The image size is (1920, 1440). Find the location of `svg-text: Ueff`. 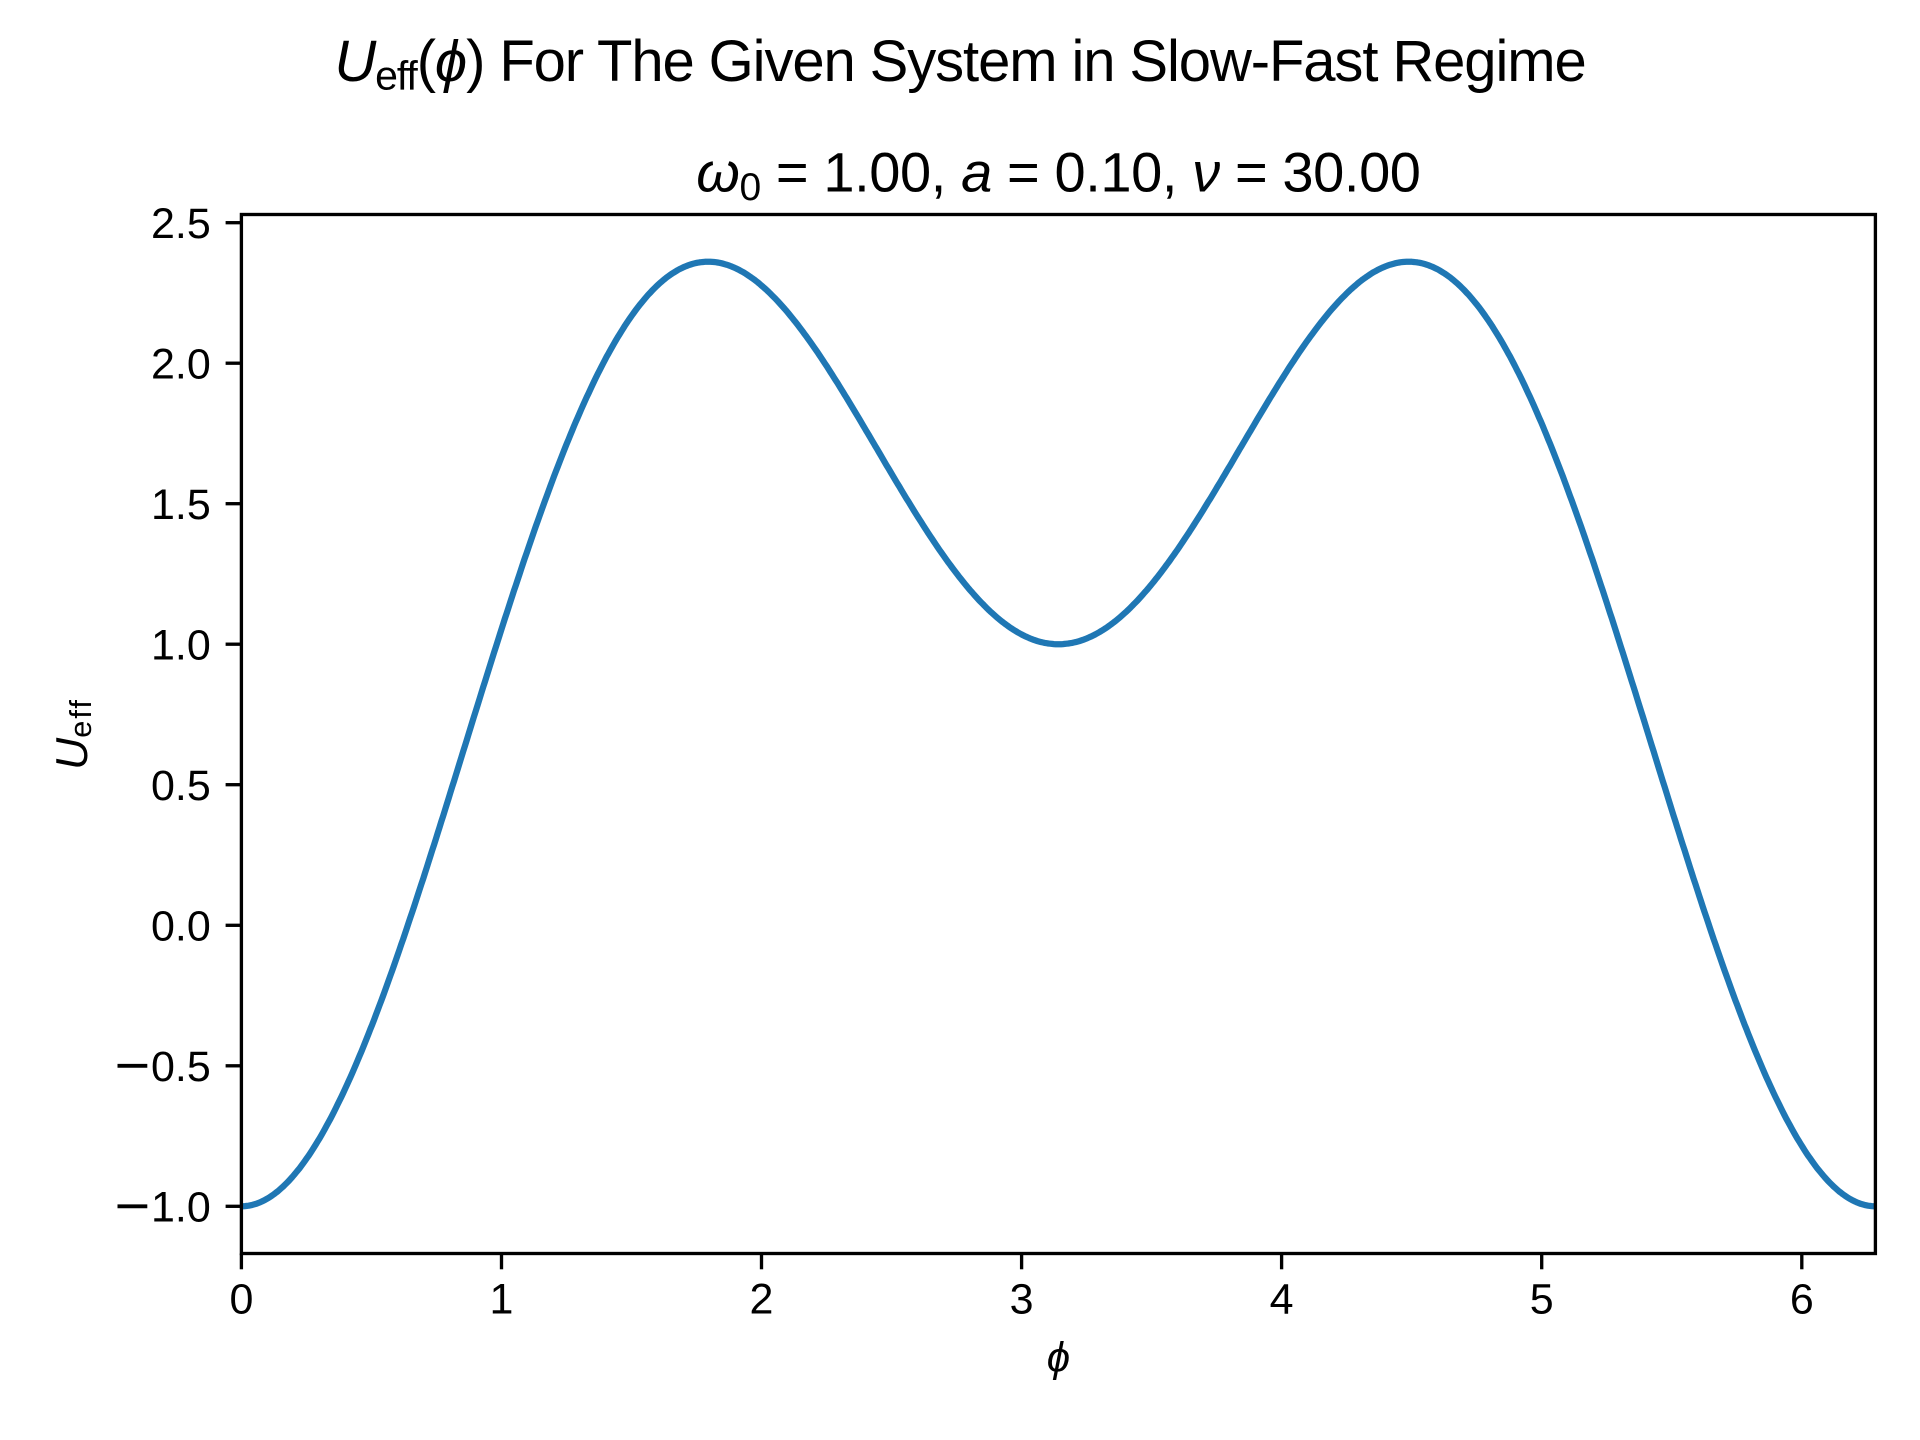

svg-text: Ueff is located at coordinates (73, 734).